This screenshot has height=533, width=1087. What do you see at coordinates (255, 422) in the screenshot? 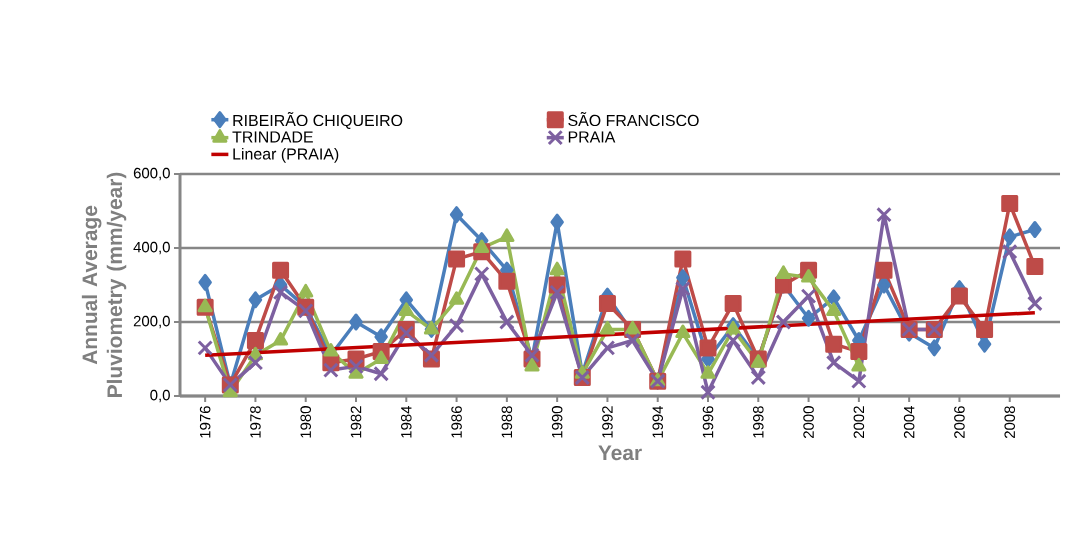
I see `x-tick-label: 1978` at bounding box center [255, 422].